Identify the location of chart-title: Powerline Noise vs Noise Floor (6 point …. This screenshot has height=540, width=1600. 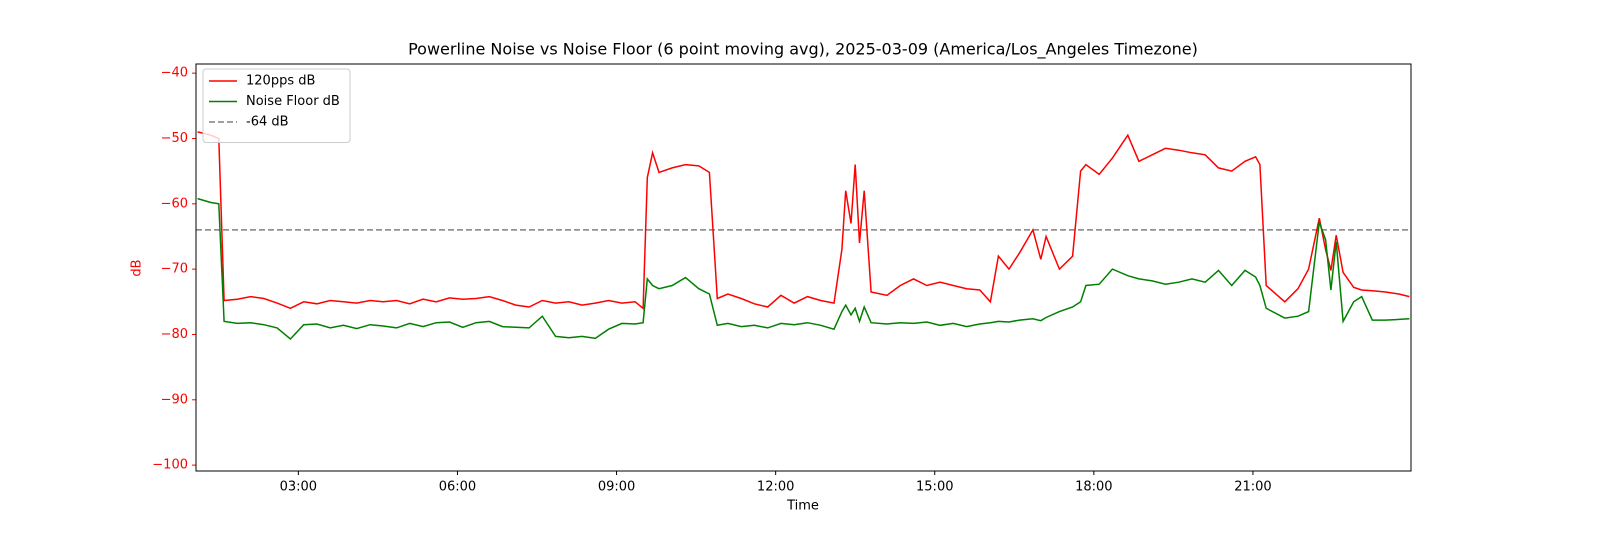
(803, 50).